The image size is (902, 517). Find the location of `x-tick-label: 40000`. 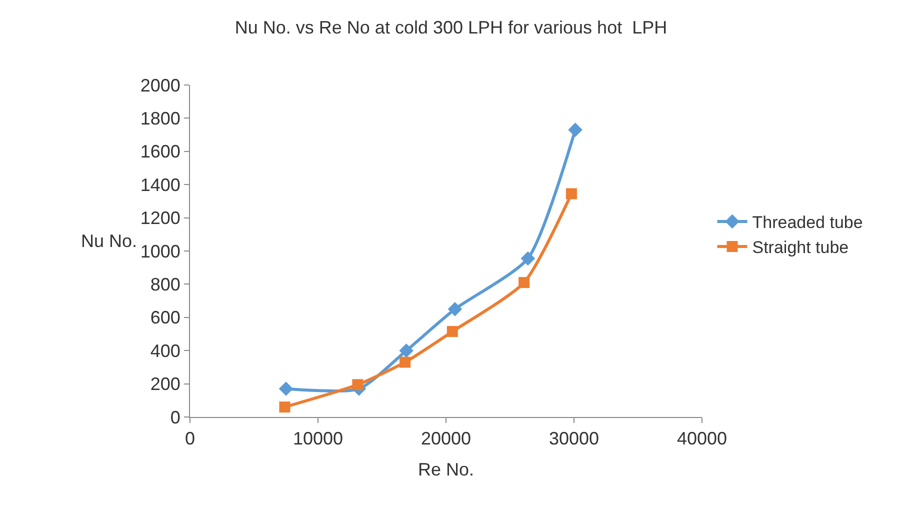

x-tick-label: 40000 is located at coordinates (702, 438).